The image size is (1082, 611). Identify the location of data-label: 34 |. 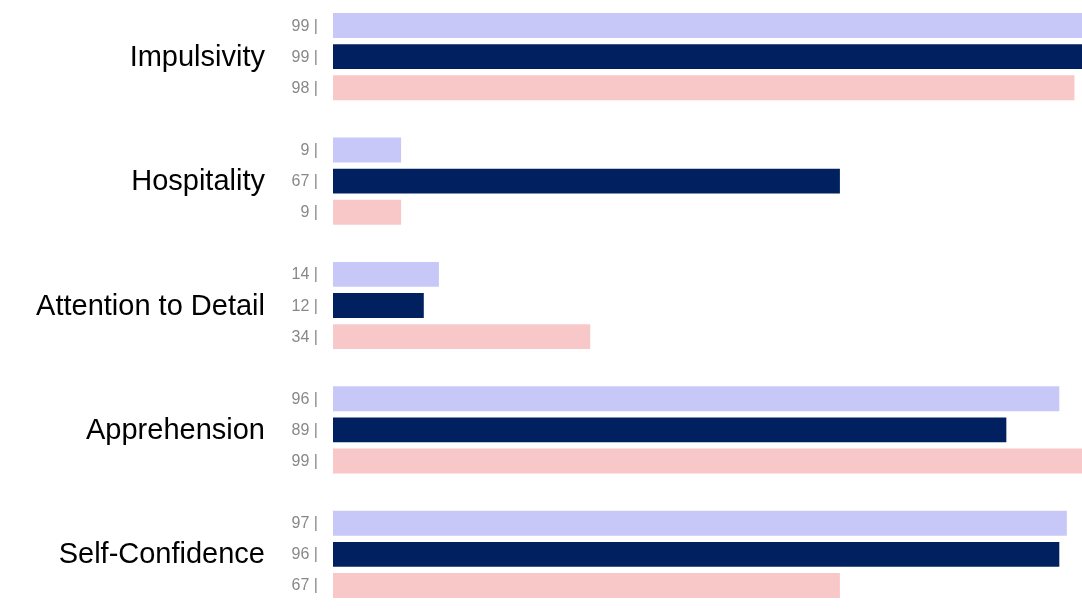
(304, 336).